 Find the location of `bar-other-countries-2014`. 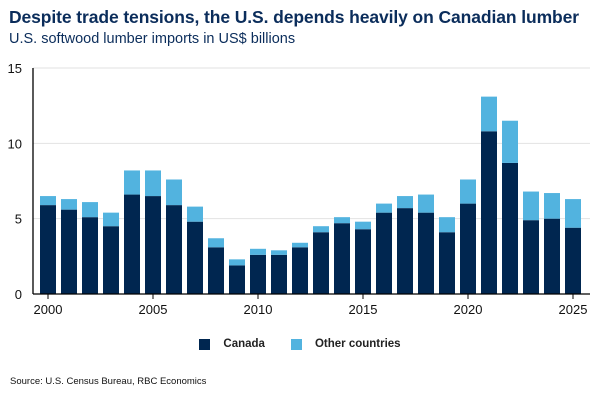

bar-other-countries-2014 is located at coordinates (342, 220).